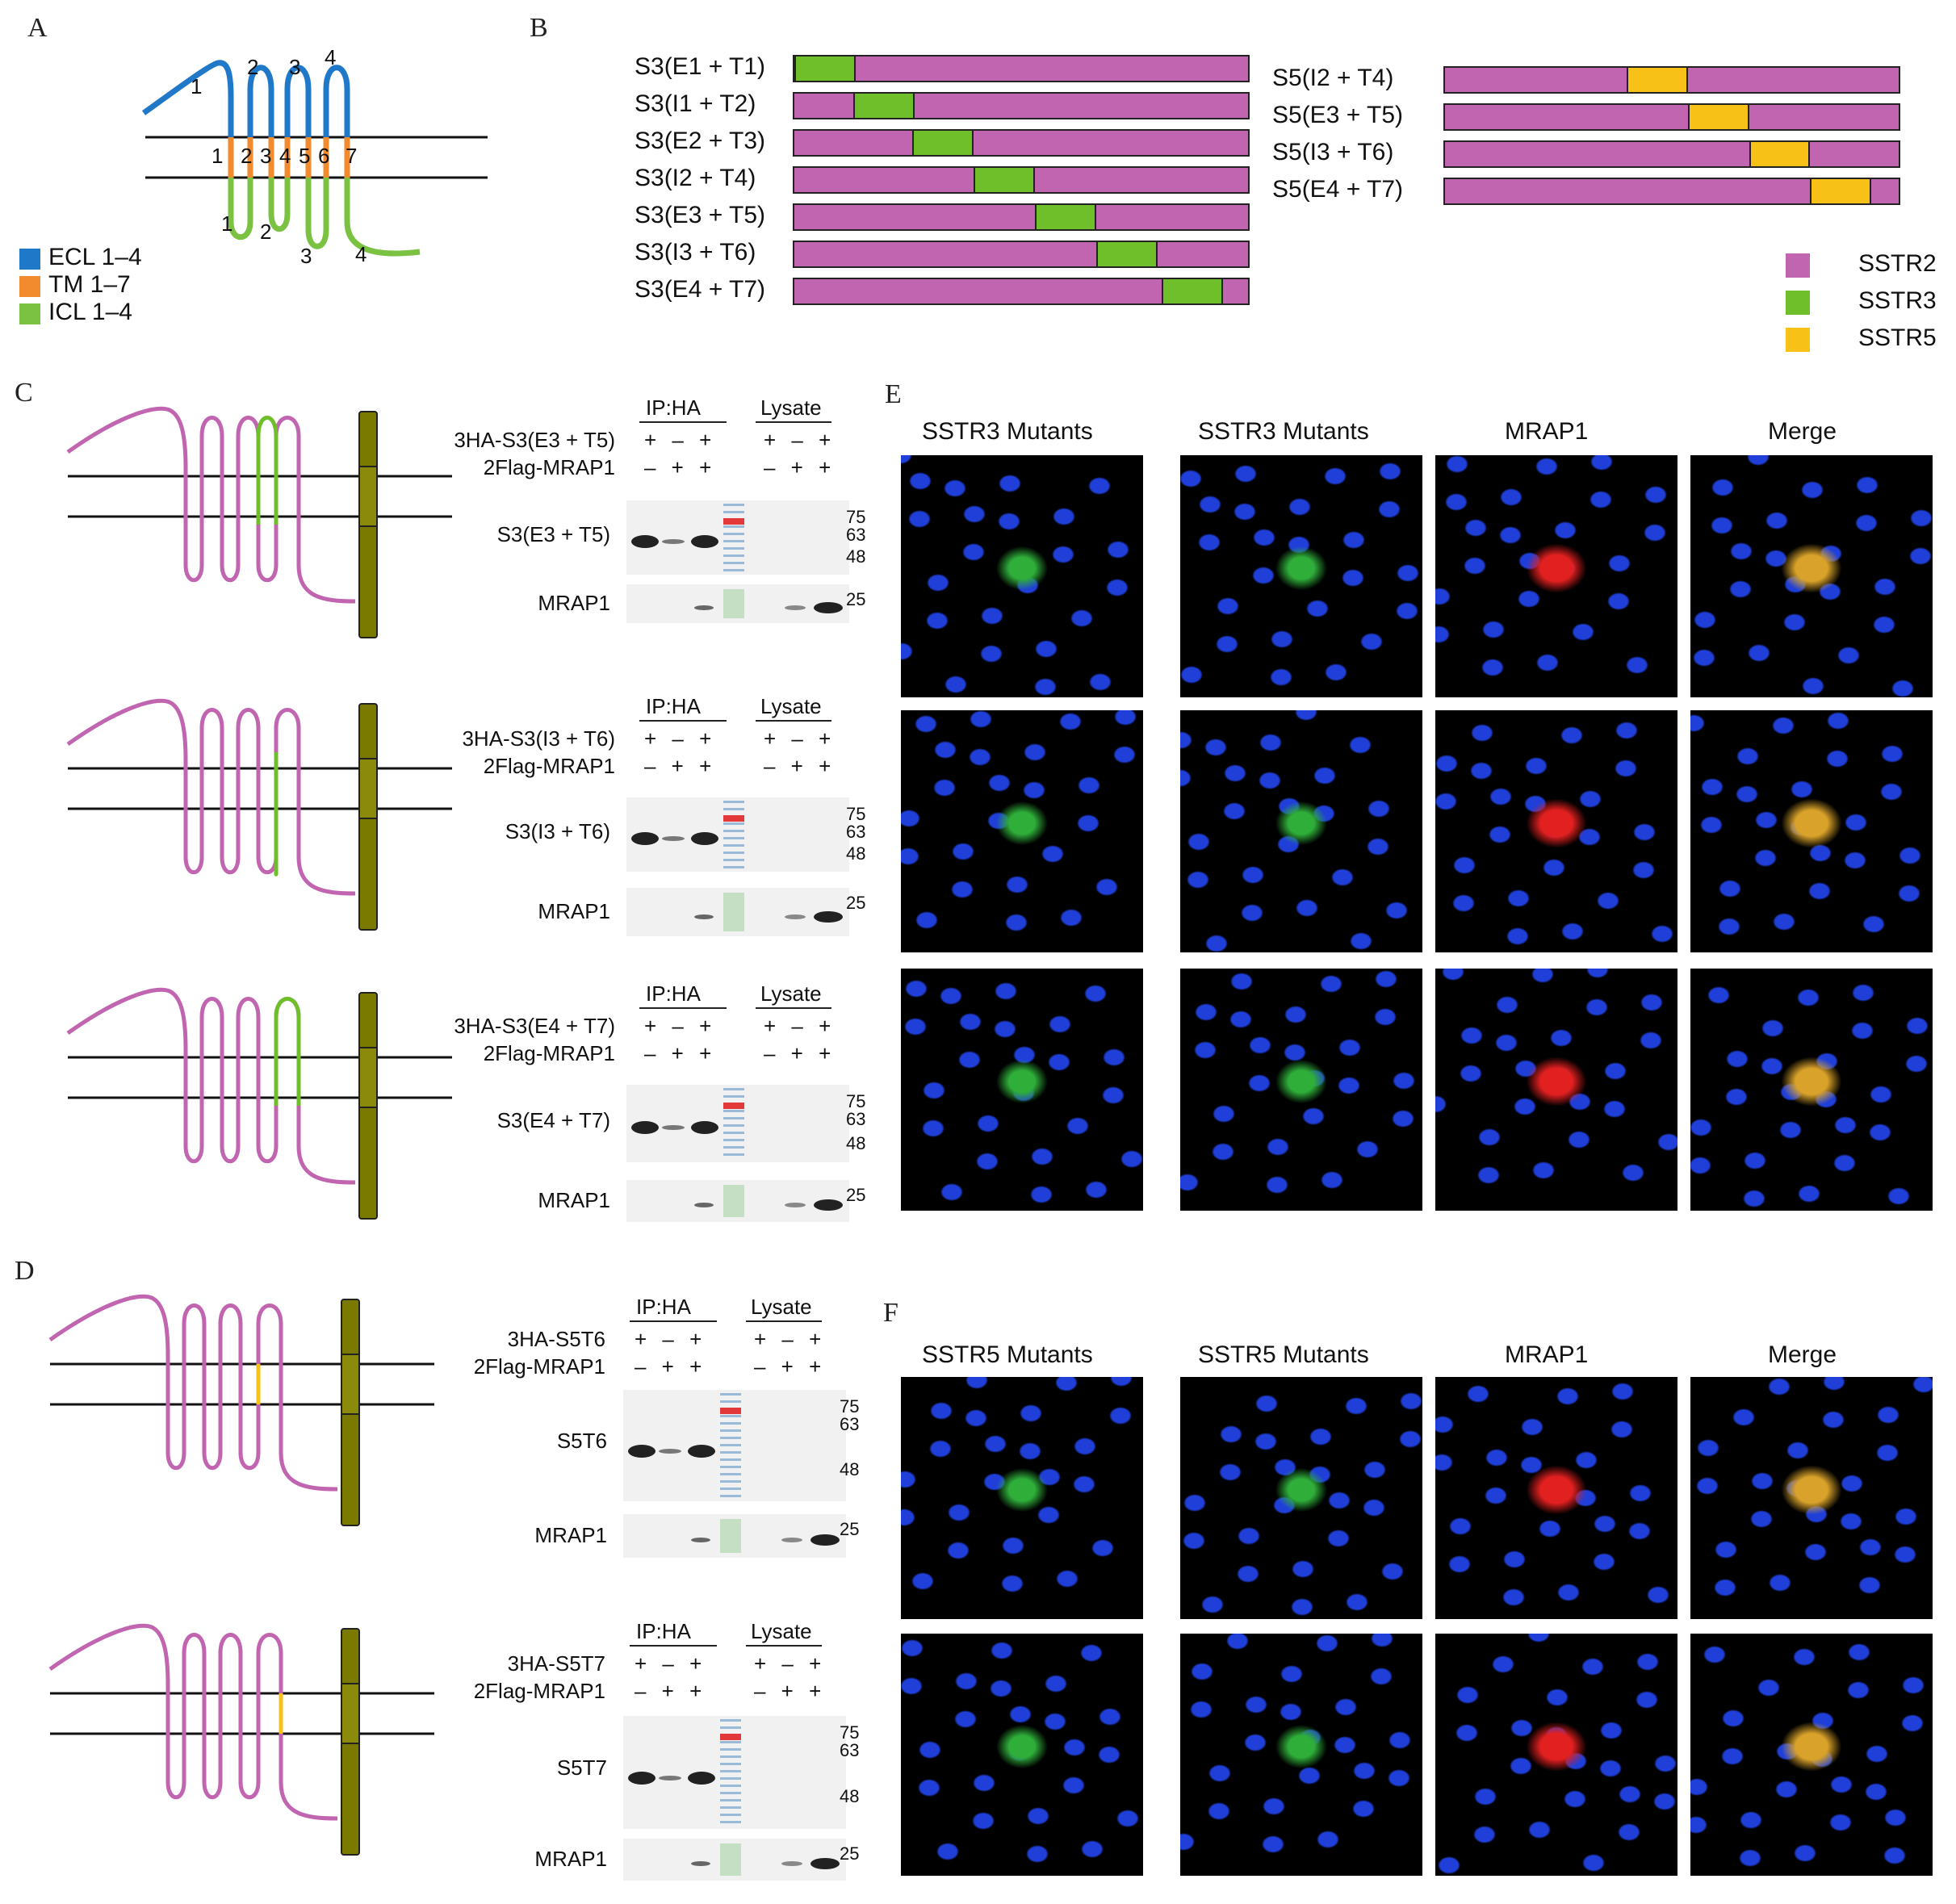 This screenshot has width=1956, height=1904. I want to click on receptor-band-label: S3(E3 + T5), so click(553, 534).